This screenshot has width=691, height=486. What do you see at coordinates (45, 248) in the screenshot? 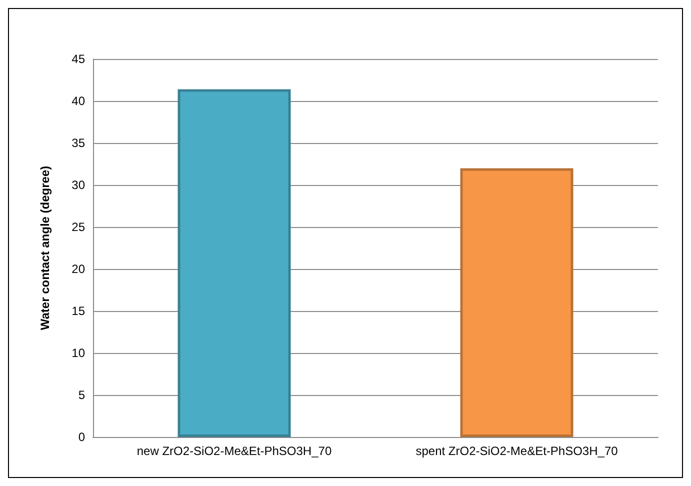
I see `y-axis-title: Water contact angle (degree)` at bounding box center [45, 248].